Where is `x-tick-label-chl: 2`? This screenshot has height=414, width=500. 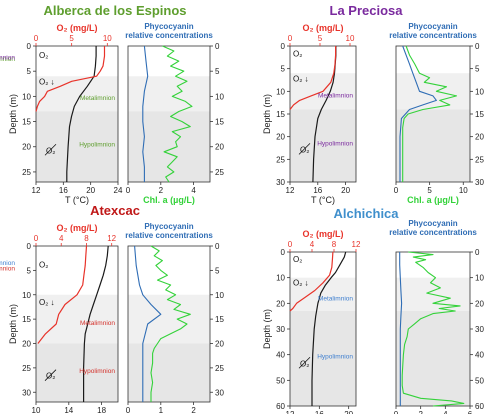 x-tick-label-chl: 2 is located at coordinates (161, 190).